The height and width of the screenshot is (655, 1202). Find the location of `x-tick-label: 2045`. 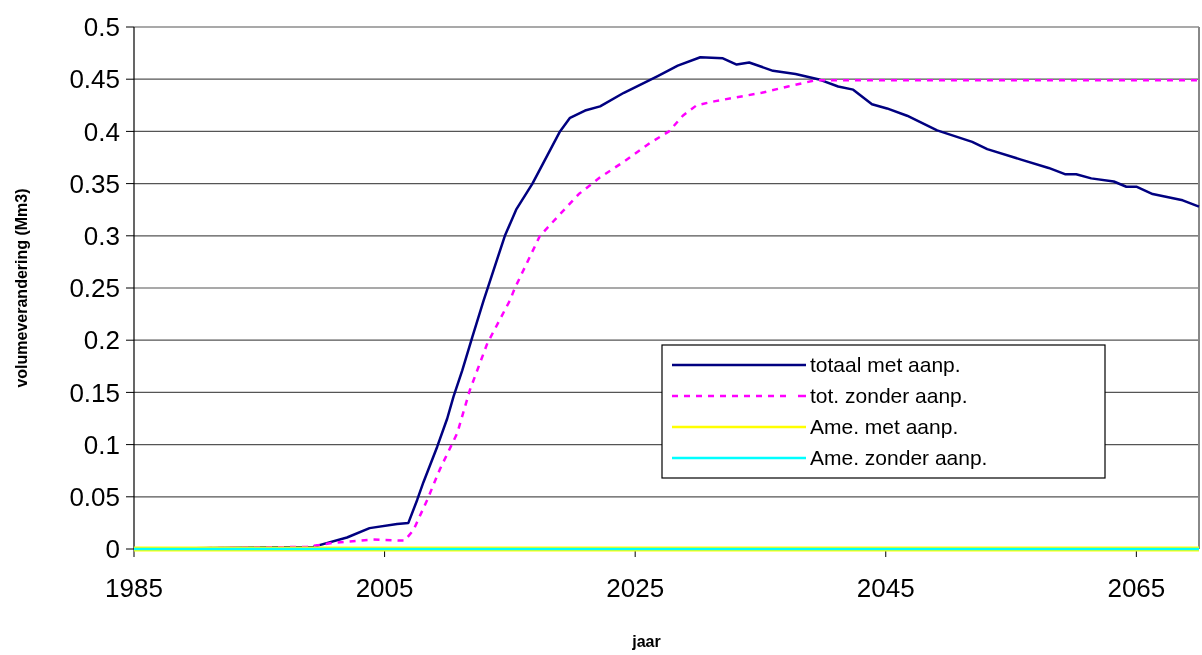

x-tick-label: 2045 is located at coordinates (885, 588).